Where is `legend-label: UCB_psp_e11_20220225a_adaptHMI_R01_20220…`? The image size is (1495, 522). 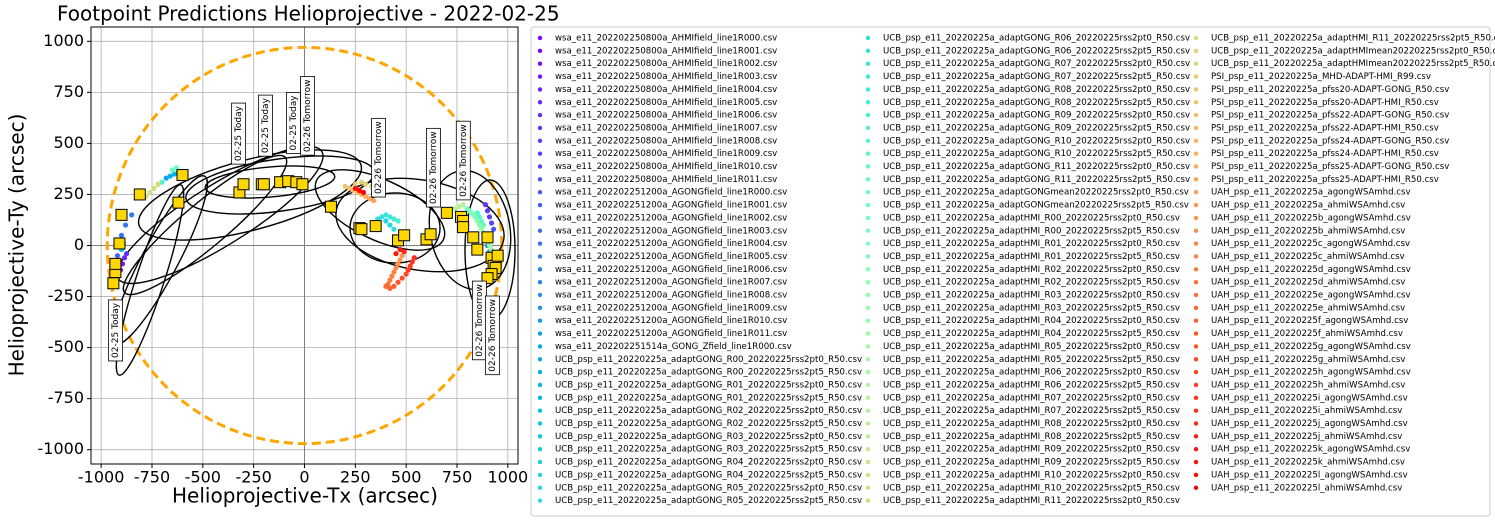 legend-label: UCB_psp_e11_20220225a_adaptHMI_R01_20220… is located at coordinates (1031, 257).